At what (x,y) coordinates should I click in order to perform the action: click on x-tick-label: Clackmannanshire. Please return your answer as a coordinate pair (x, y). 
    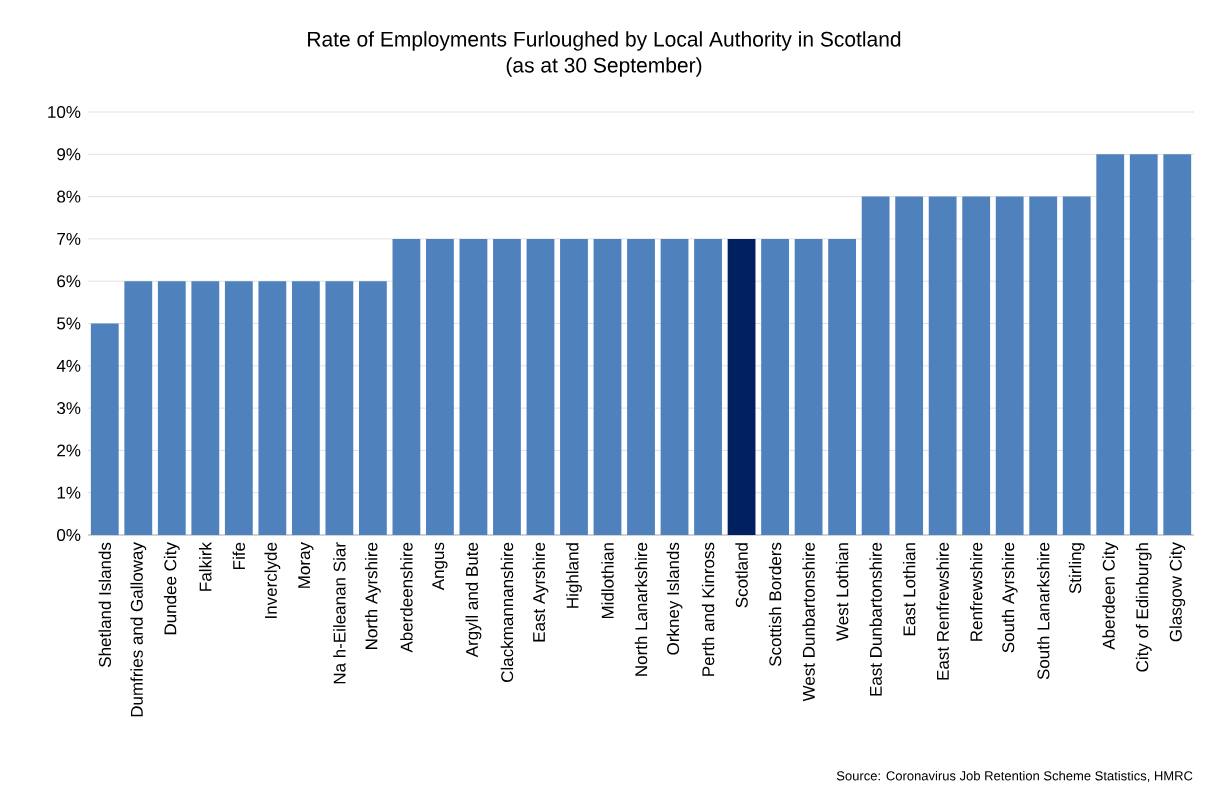
    Looking at the image, I should click on (507, 612).